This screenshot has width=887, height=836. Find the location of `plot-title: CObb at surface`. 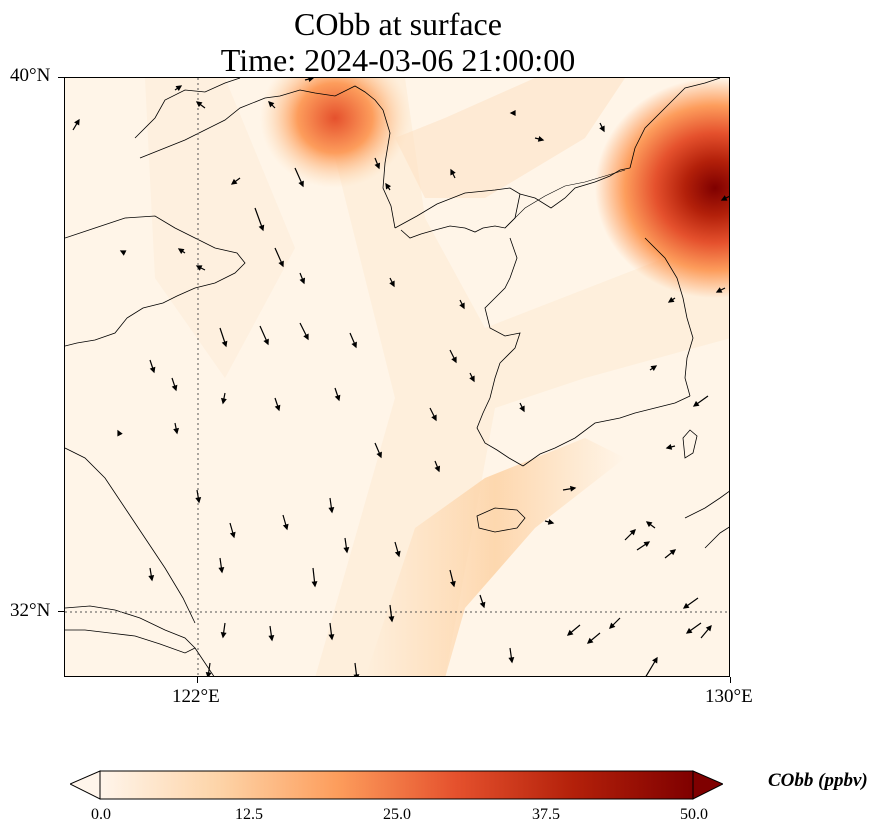

plot-title: CObb at surface is located at coordinates (398, 24).